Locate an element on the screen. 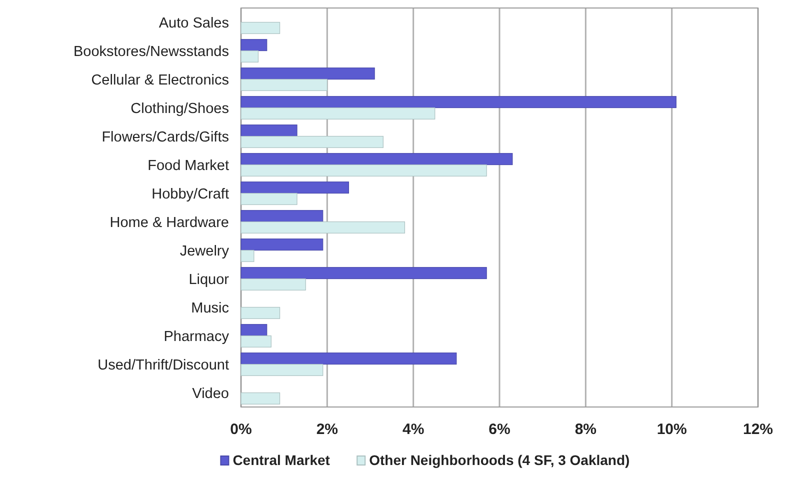 Image resolution: width=786 pixels, height=479 pixels. x-tick-label: 0% is located at coordinates (241, 429).